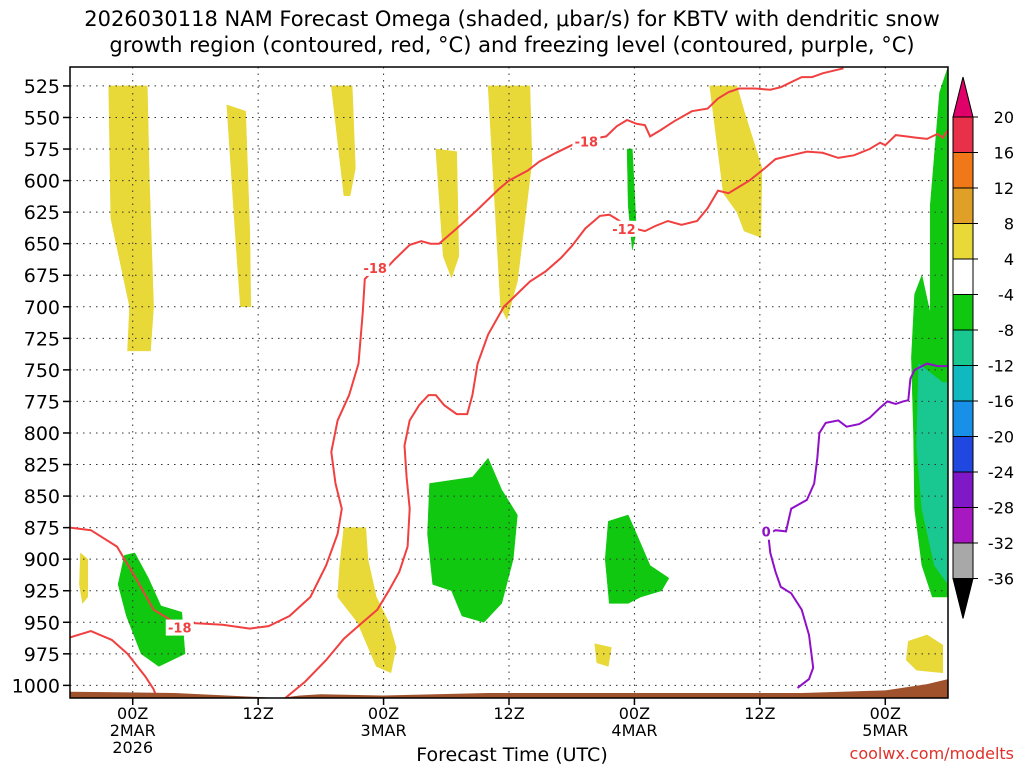  I want to click on x-tick-date-78: 5MAR, so click(885, 730).